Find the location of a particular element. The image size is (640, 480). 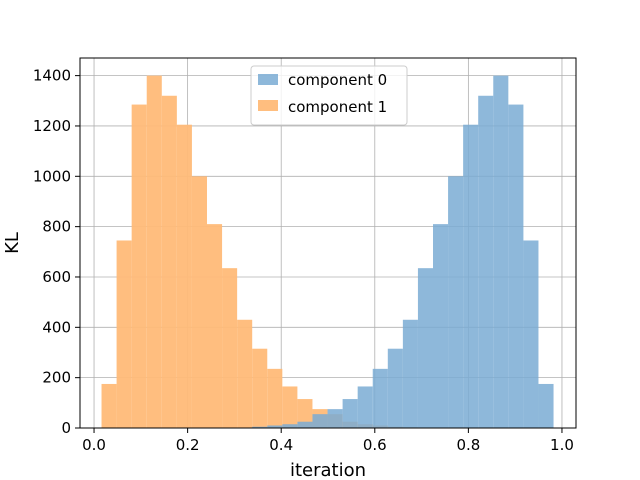

x-tick-label: 1.0 is located at coordinates (562, 445).